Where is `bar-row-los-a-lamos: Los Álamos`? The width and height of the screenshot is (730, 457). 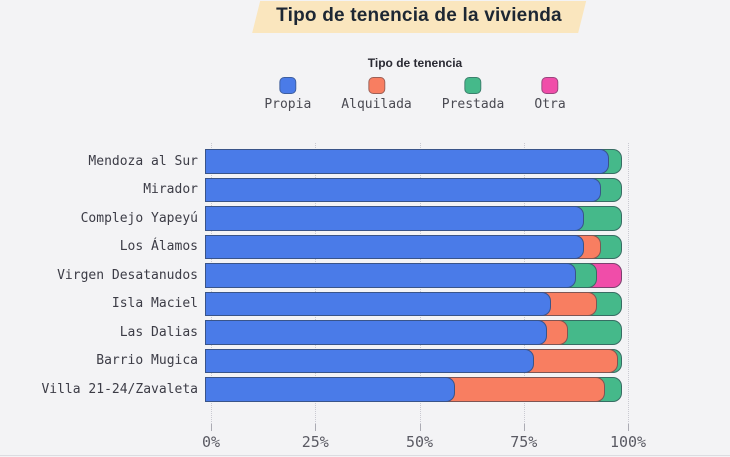 bar-row-los-a-lamos: Los Álamos is located at coordinates (365, 246).